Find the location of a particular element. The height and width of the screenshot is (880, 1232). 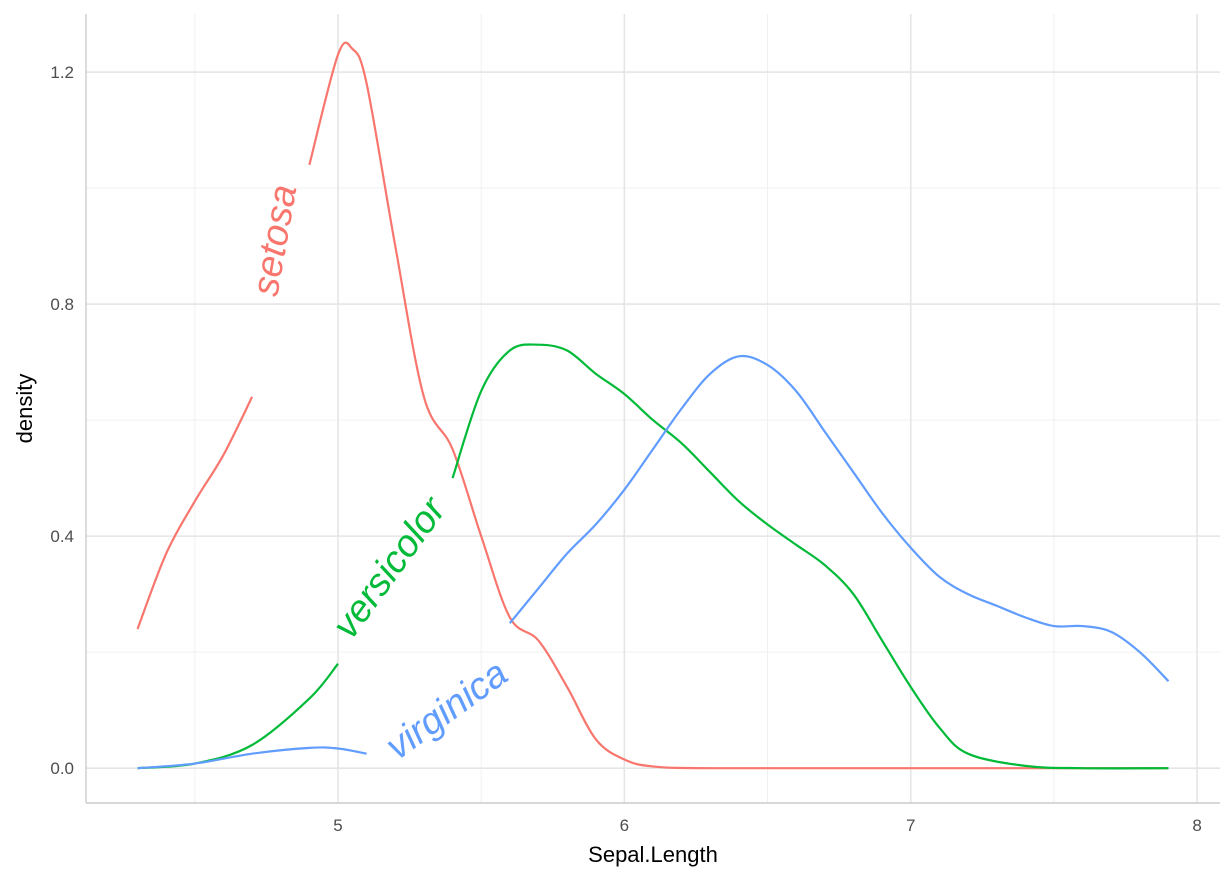

y-tick-label: 1.2 is located at coordinates (62, 72).